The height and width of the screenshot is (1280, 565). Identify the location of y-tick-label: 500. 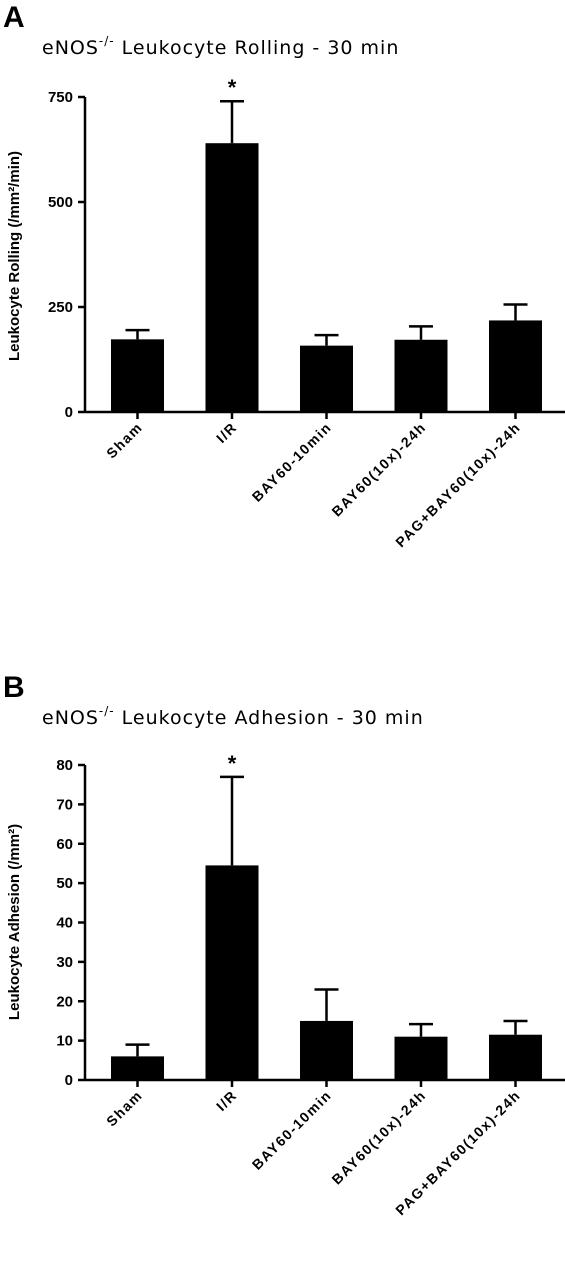
(60, 202).